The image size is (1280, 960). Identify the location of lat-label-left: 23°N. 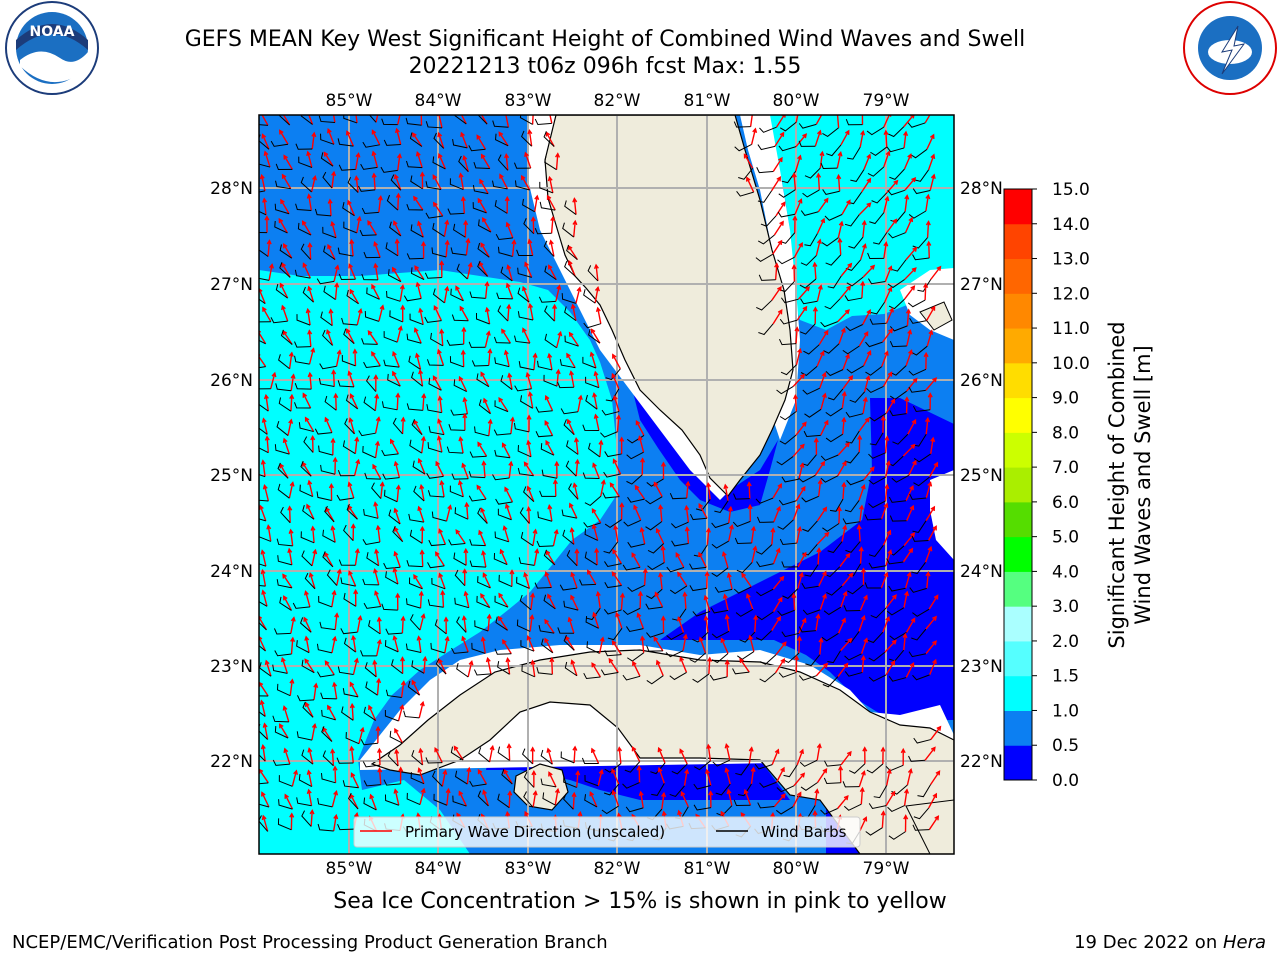
(231, 667).